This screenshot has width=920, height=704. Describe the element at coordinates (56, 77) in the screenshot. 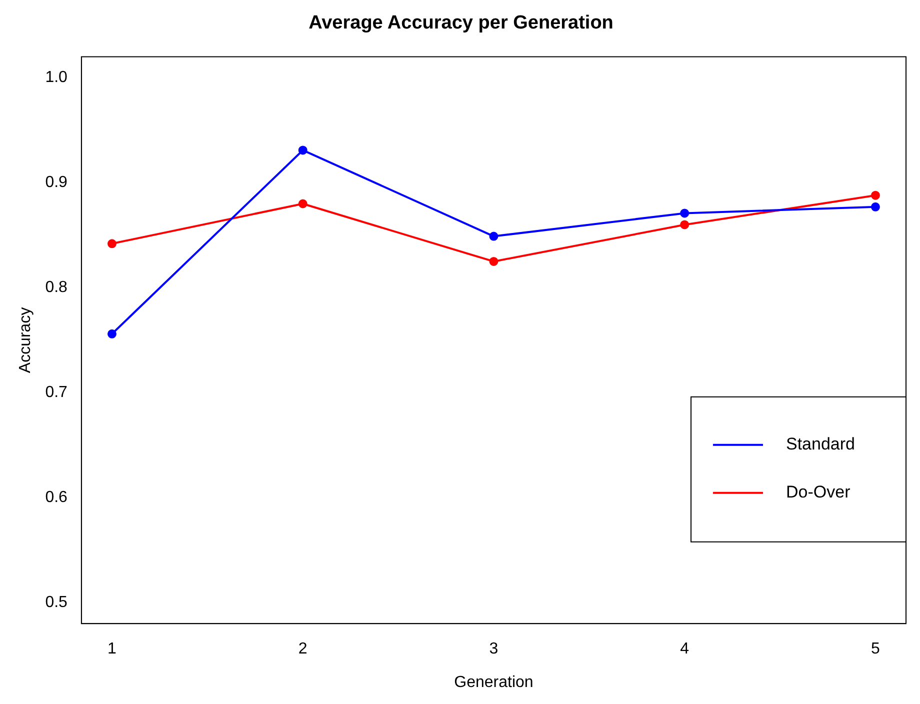

I see `y-tick-label: 1.0` at that location.